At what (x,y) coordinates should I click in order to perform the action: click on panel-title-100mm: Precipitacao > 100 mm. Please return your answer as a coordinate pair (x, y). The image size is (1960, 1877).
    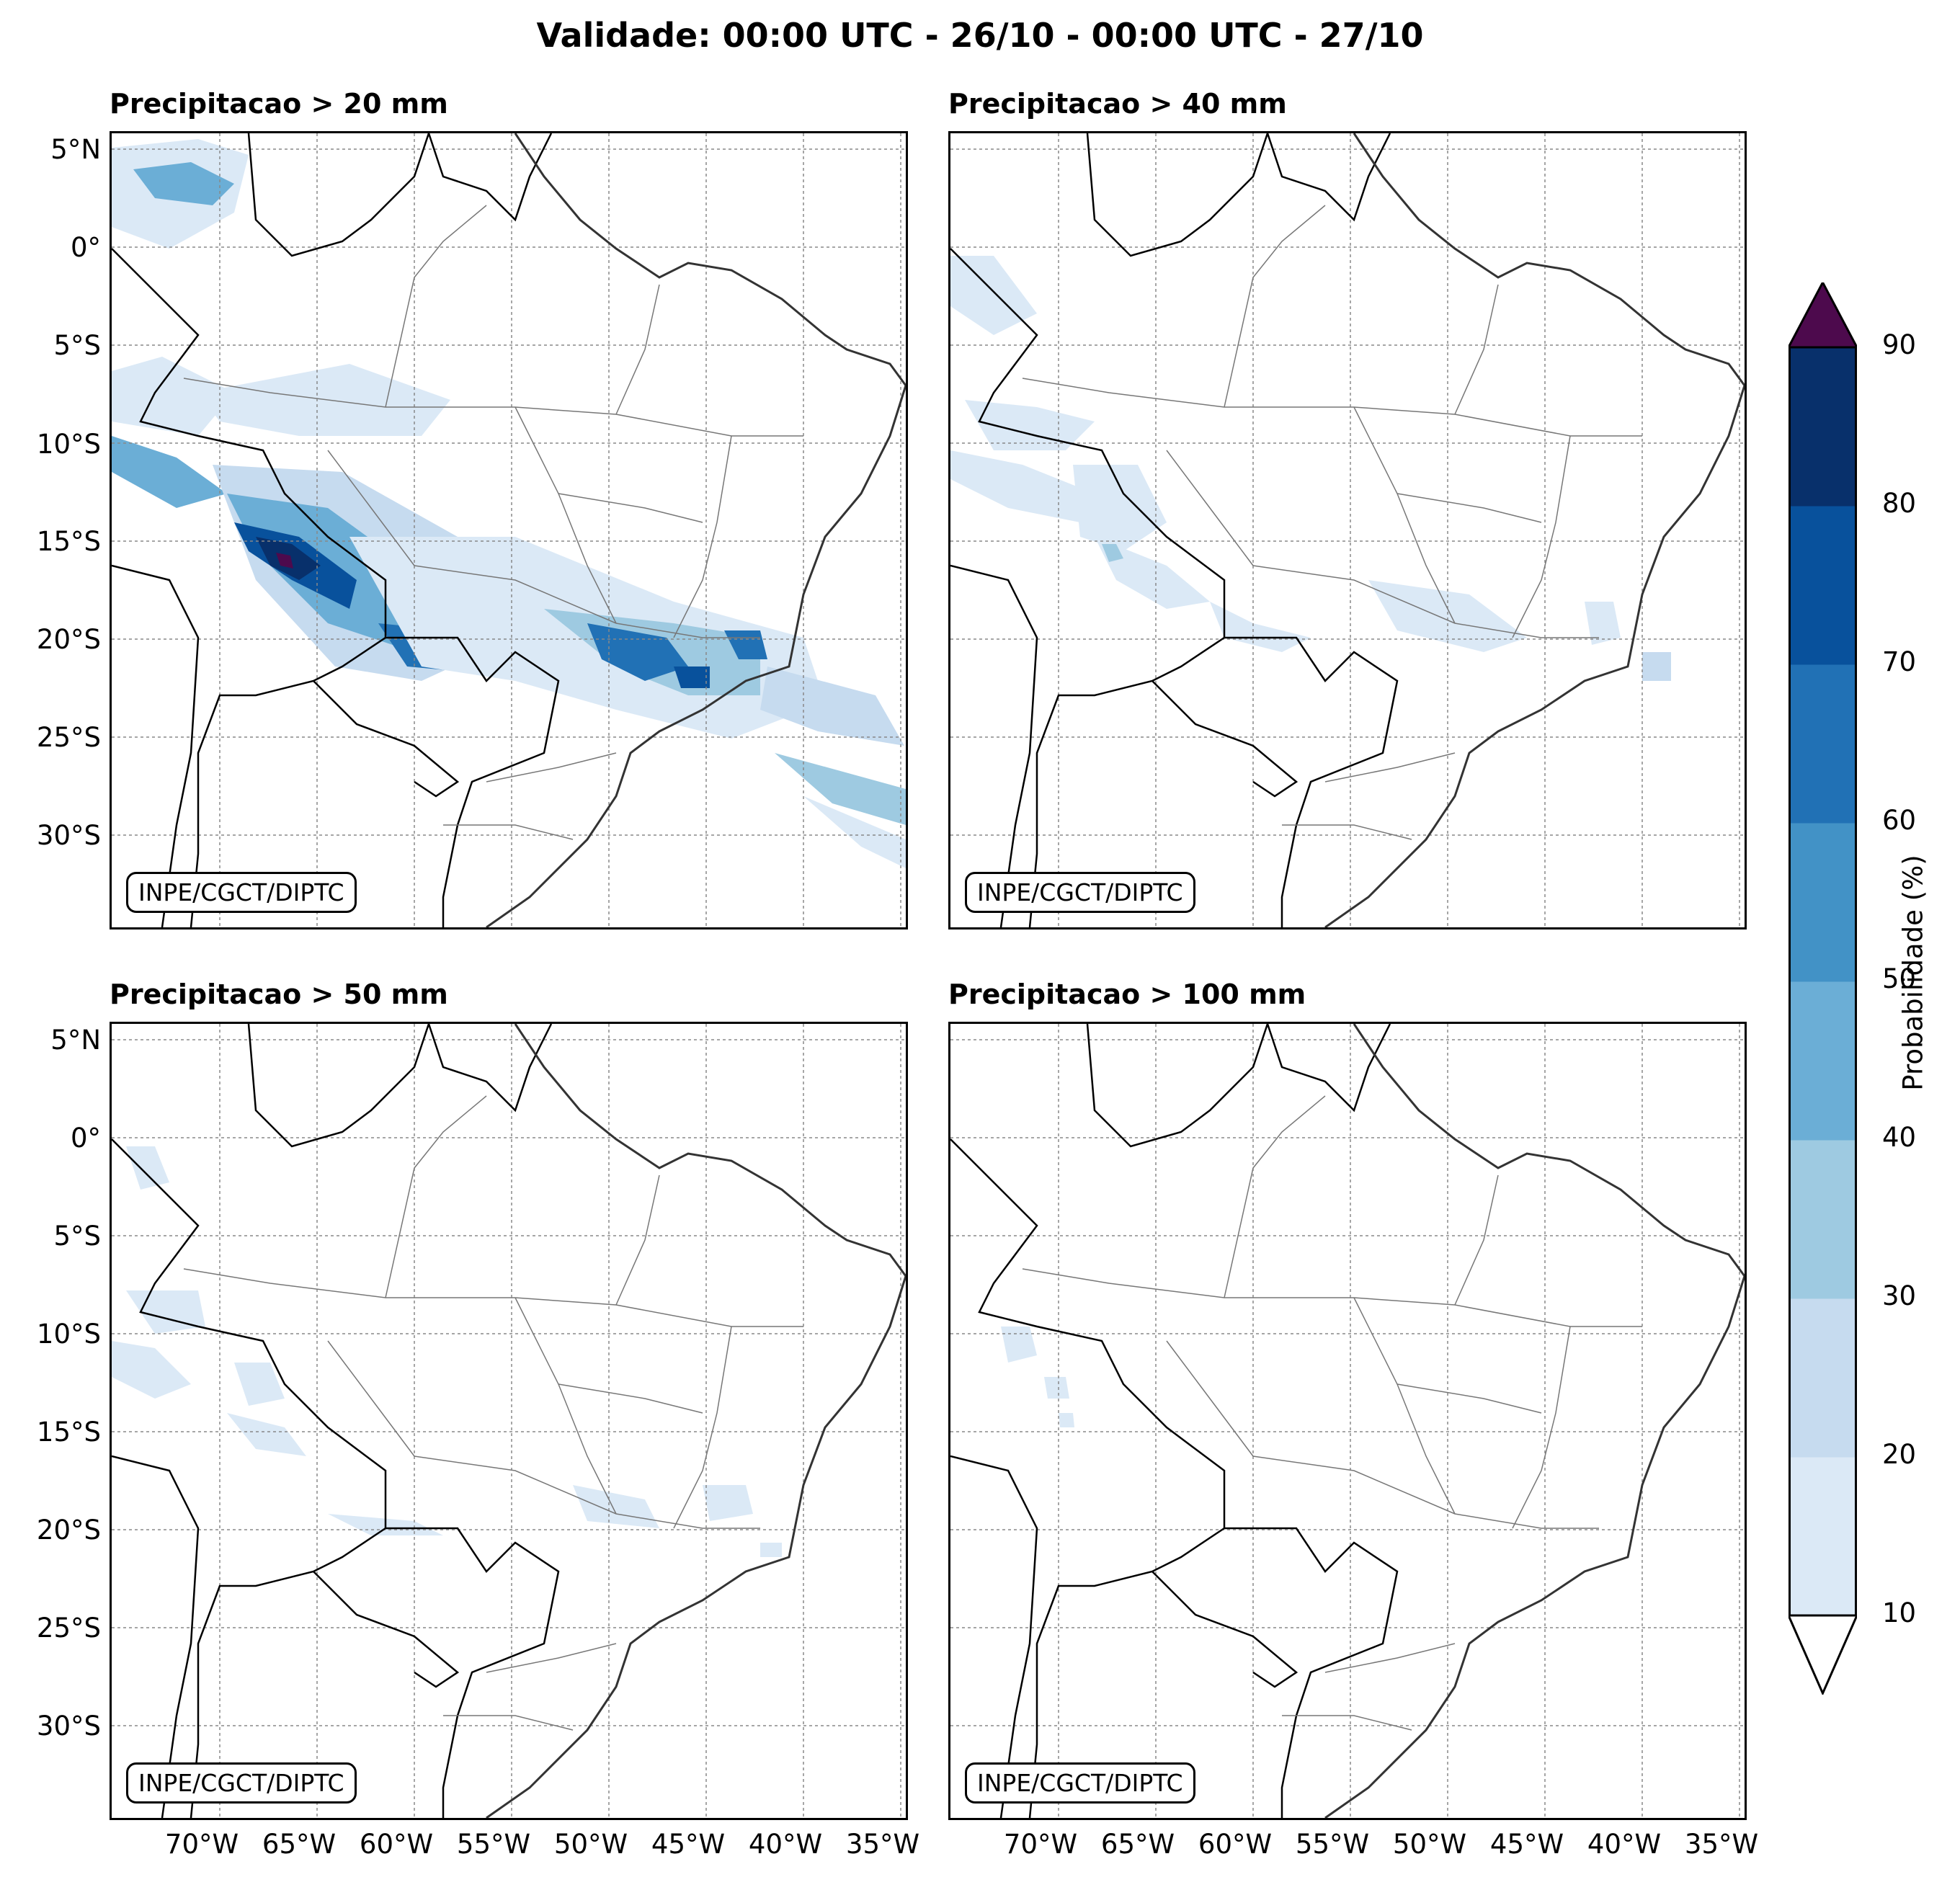
    Looking at the image, I should click on (1127, 994).